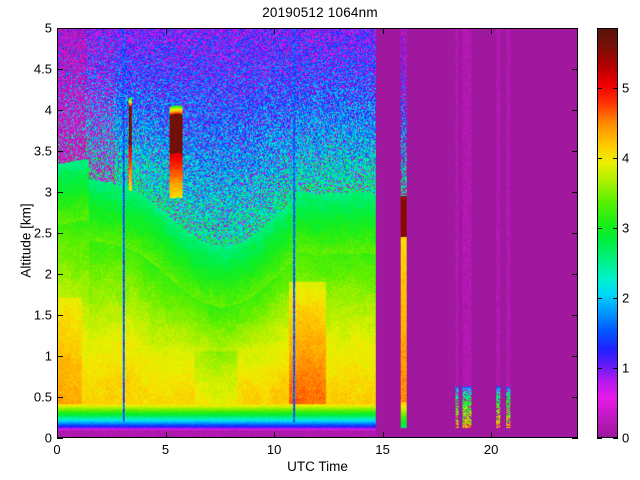  What do you see at coordinates (42, 151) in the screenshot?
I see `y-tick-label: 3.5` at bounding box center [42, 151].